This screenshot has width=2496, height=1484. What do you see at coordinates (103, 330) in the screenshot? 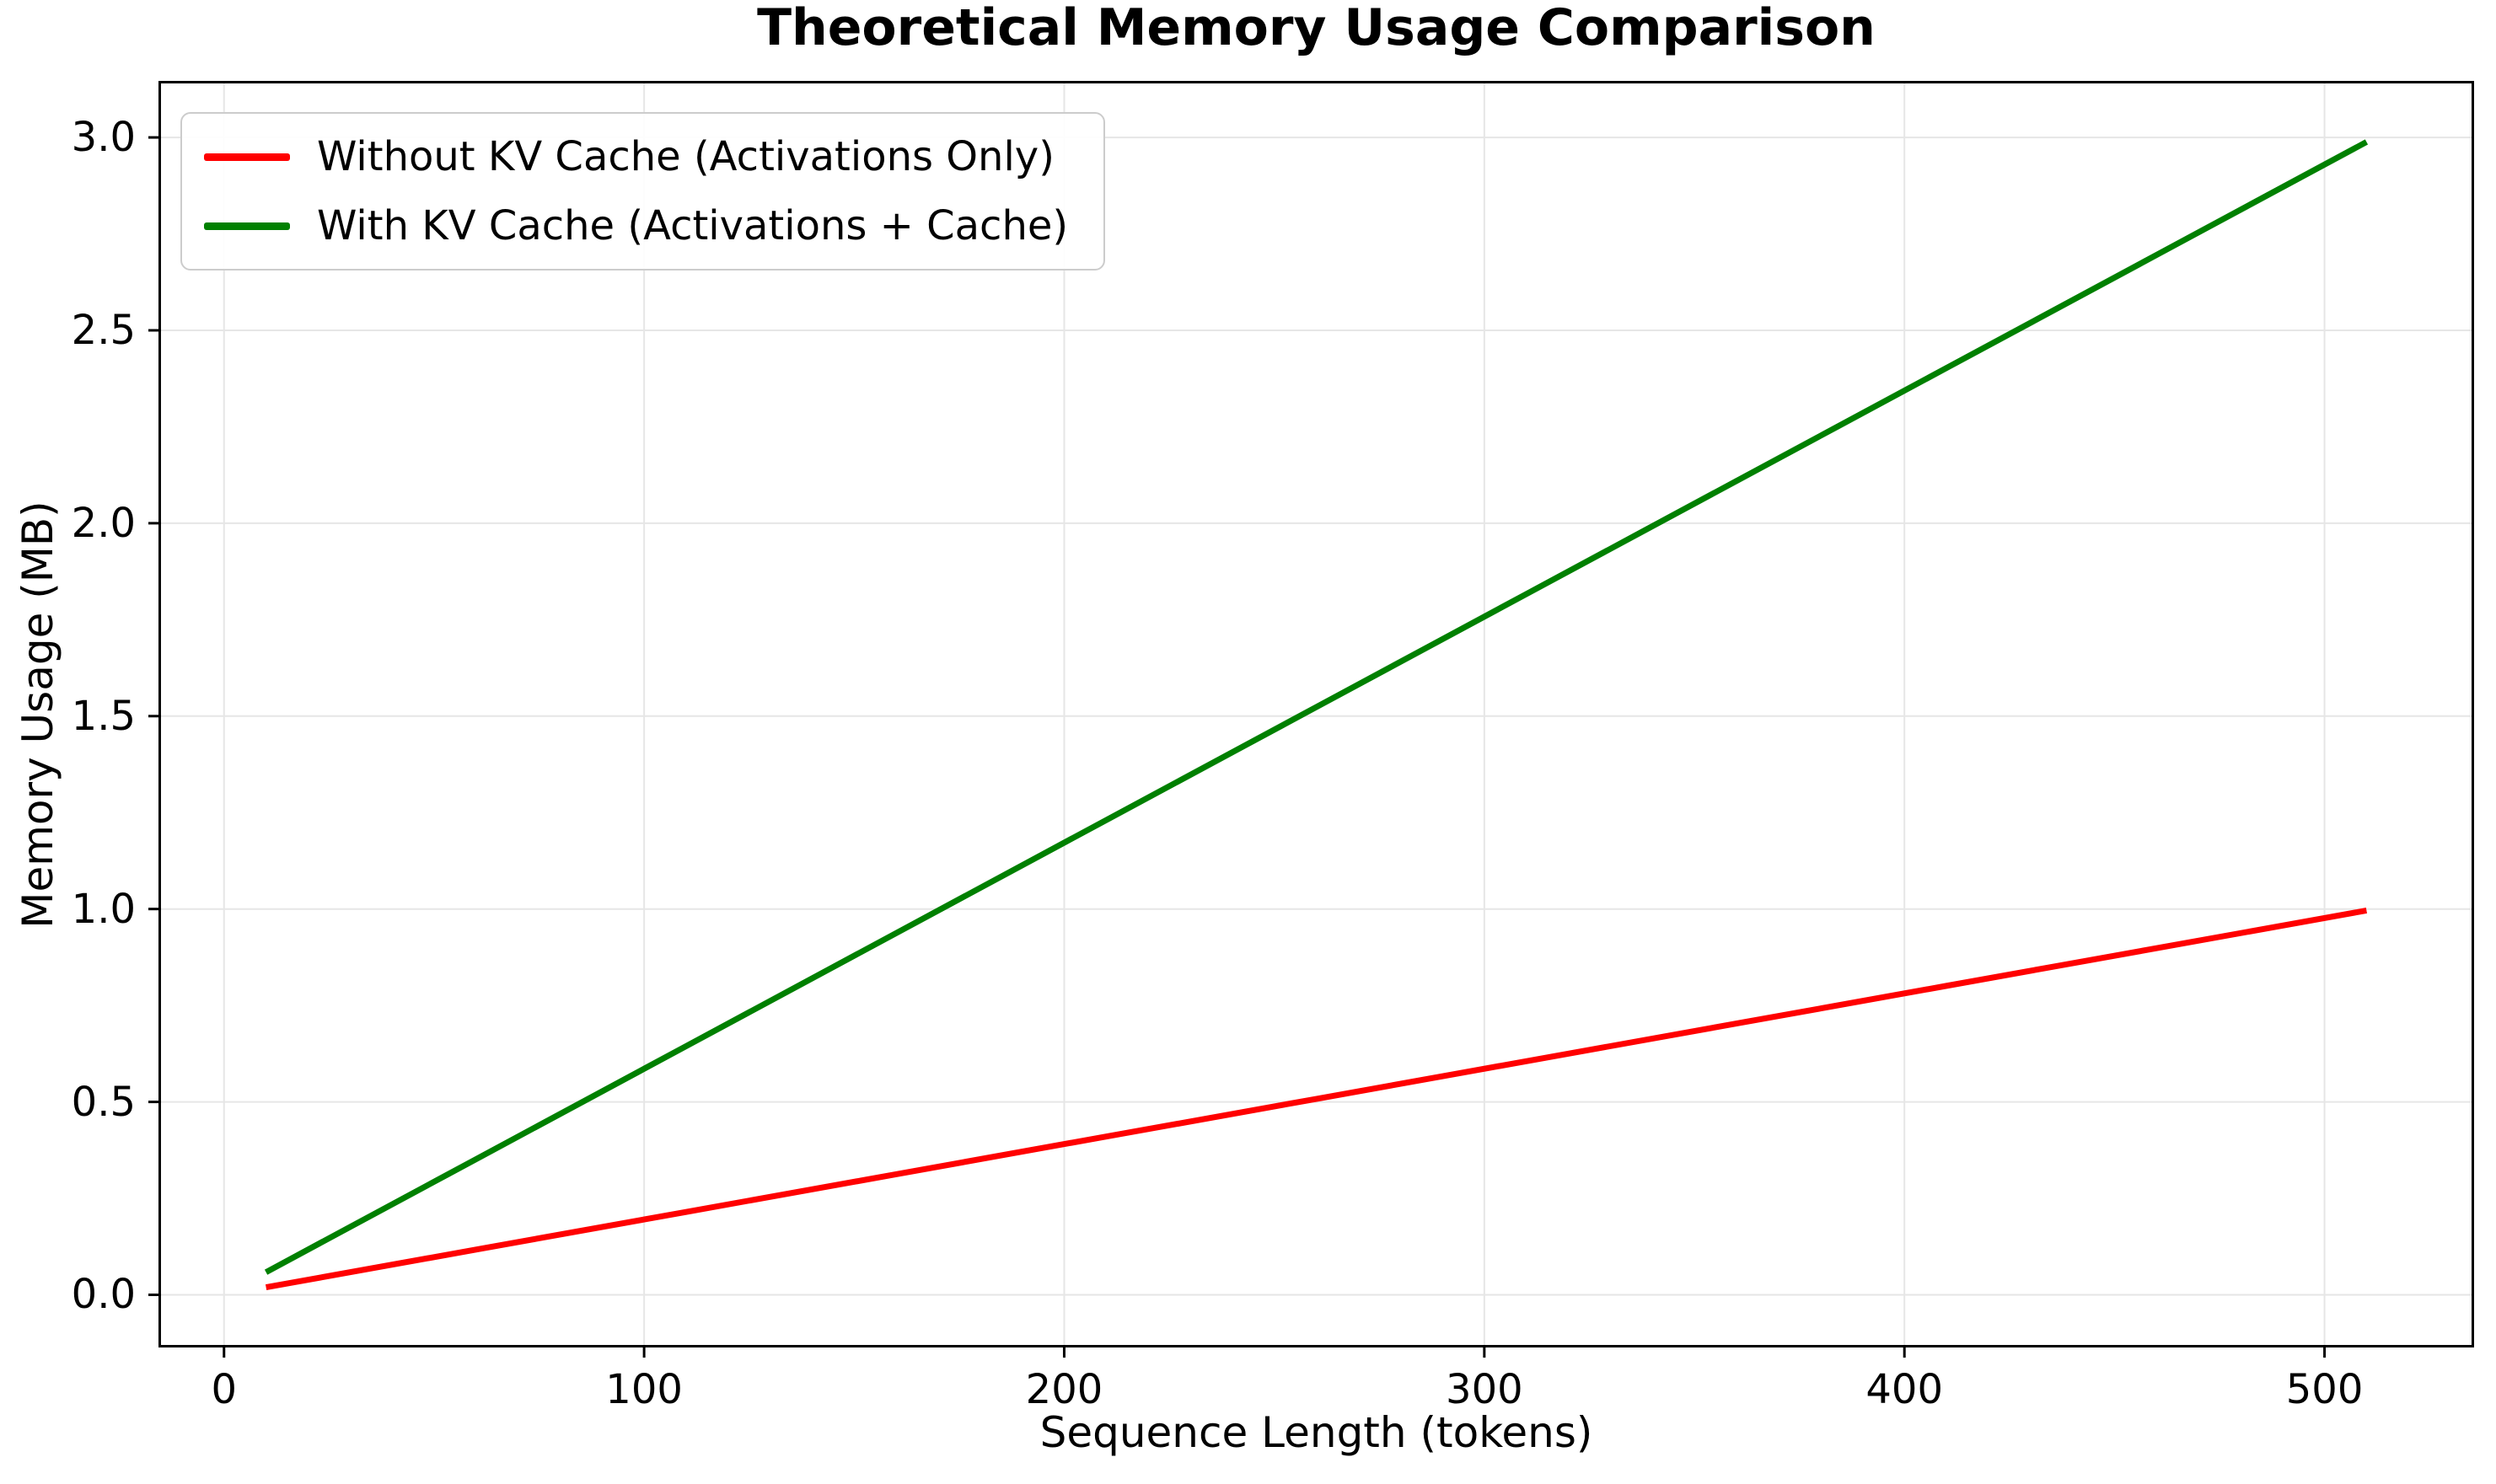
I see `y-tick-label: 2.5` at bounding box center [103, 330].